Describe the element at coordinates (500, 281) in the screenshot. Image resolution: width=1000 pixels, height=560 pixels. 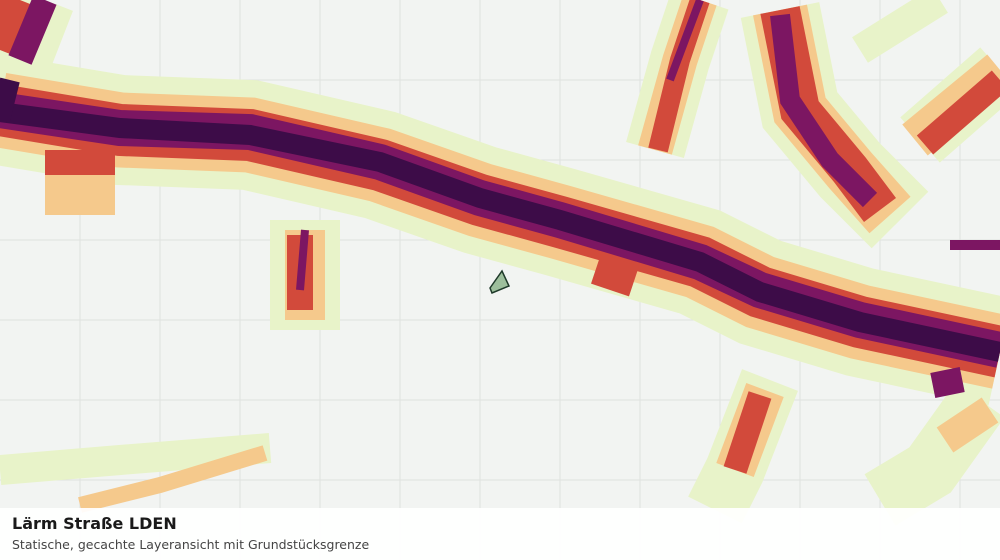
I see `parcel-boundary` at that location.